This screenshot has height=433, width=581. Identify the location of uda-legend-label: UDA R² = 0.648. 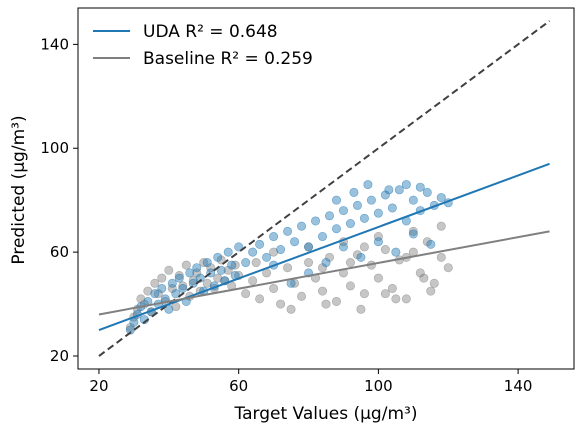
(210, 32).